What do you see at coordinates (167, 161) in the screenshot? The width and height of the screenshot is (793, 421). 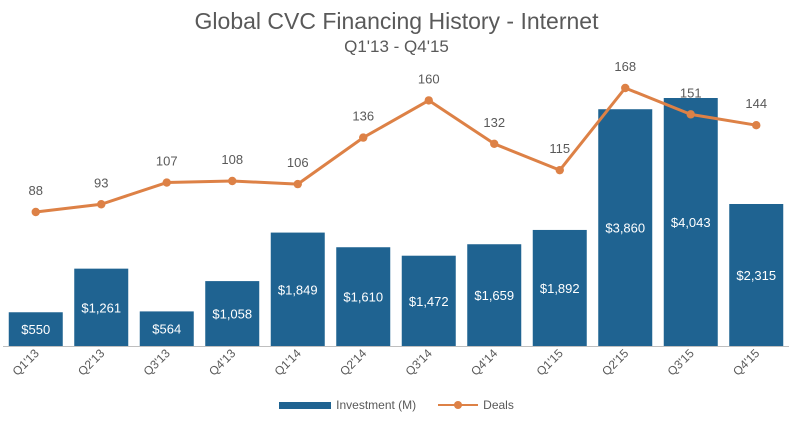 I see `deal-value-label: 107` at bounding box center [167, 161].